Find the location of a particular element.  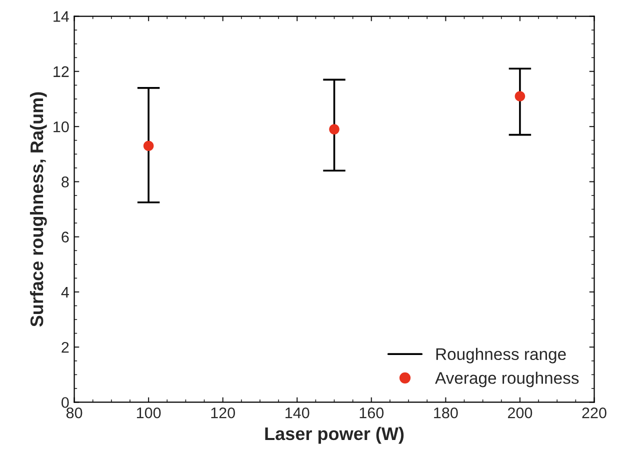

y-tick-label: 0 is located at coordinates (65, 402).